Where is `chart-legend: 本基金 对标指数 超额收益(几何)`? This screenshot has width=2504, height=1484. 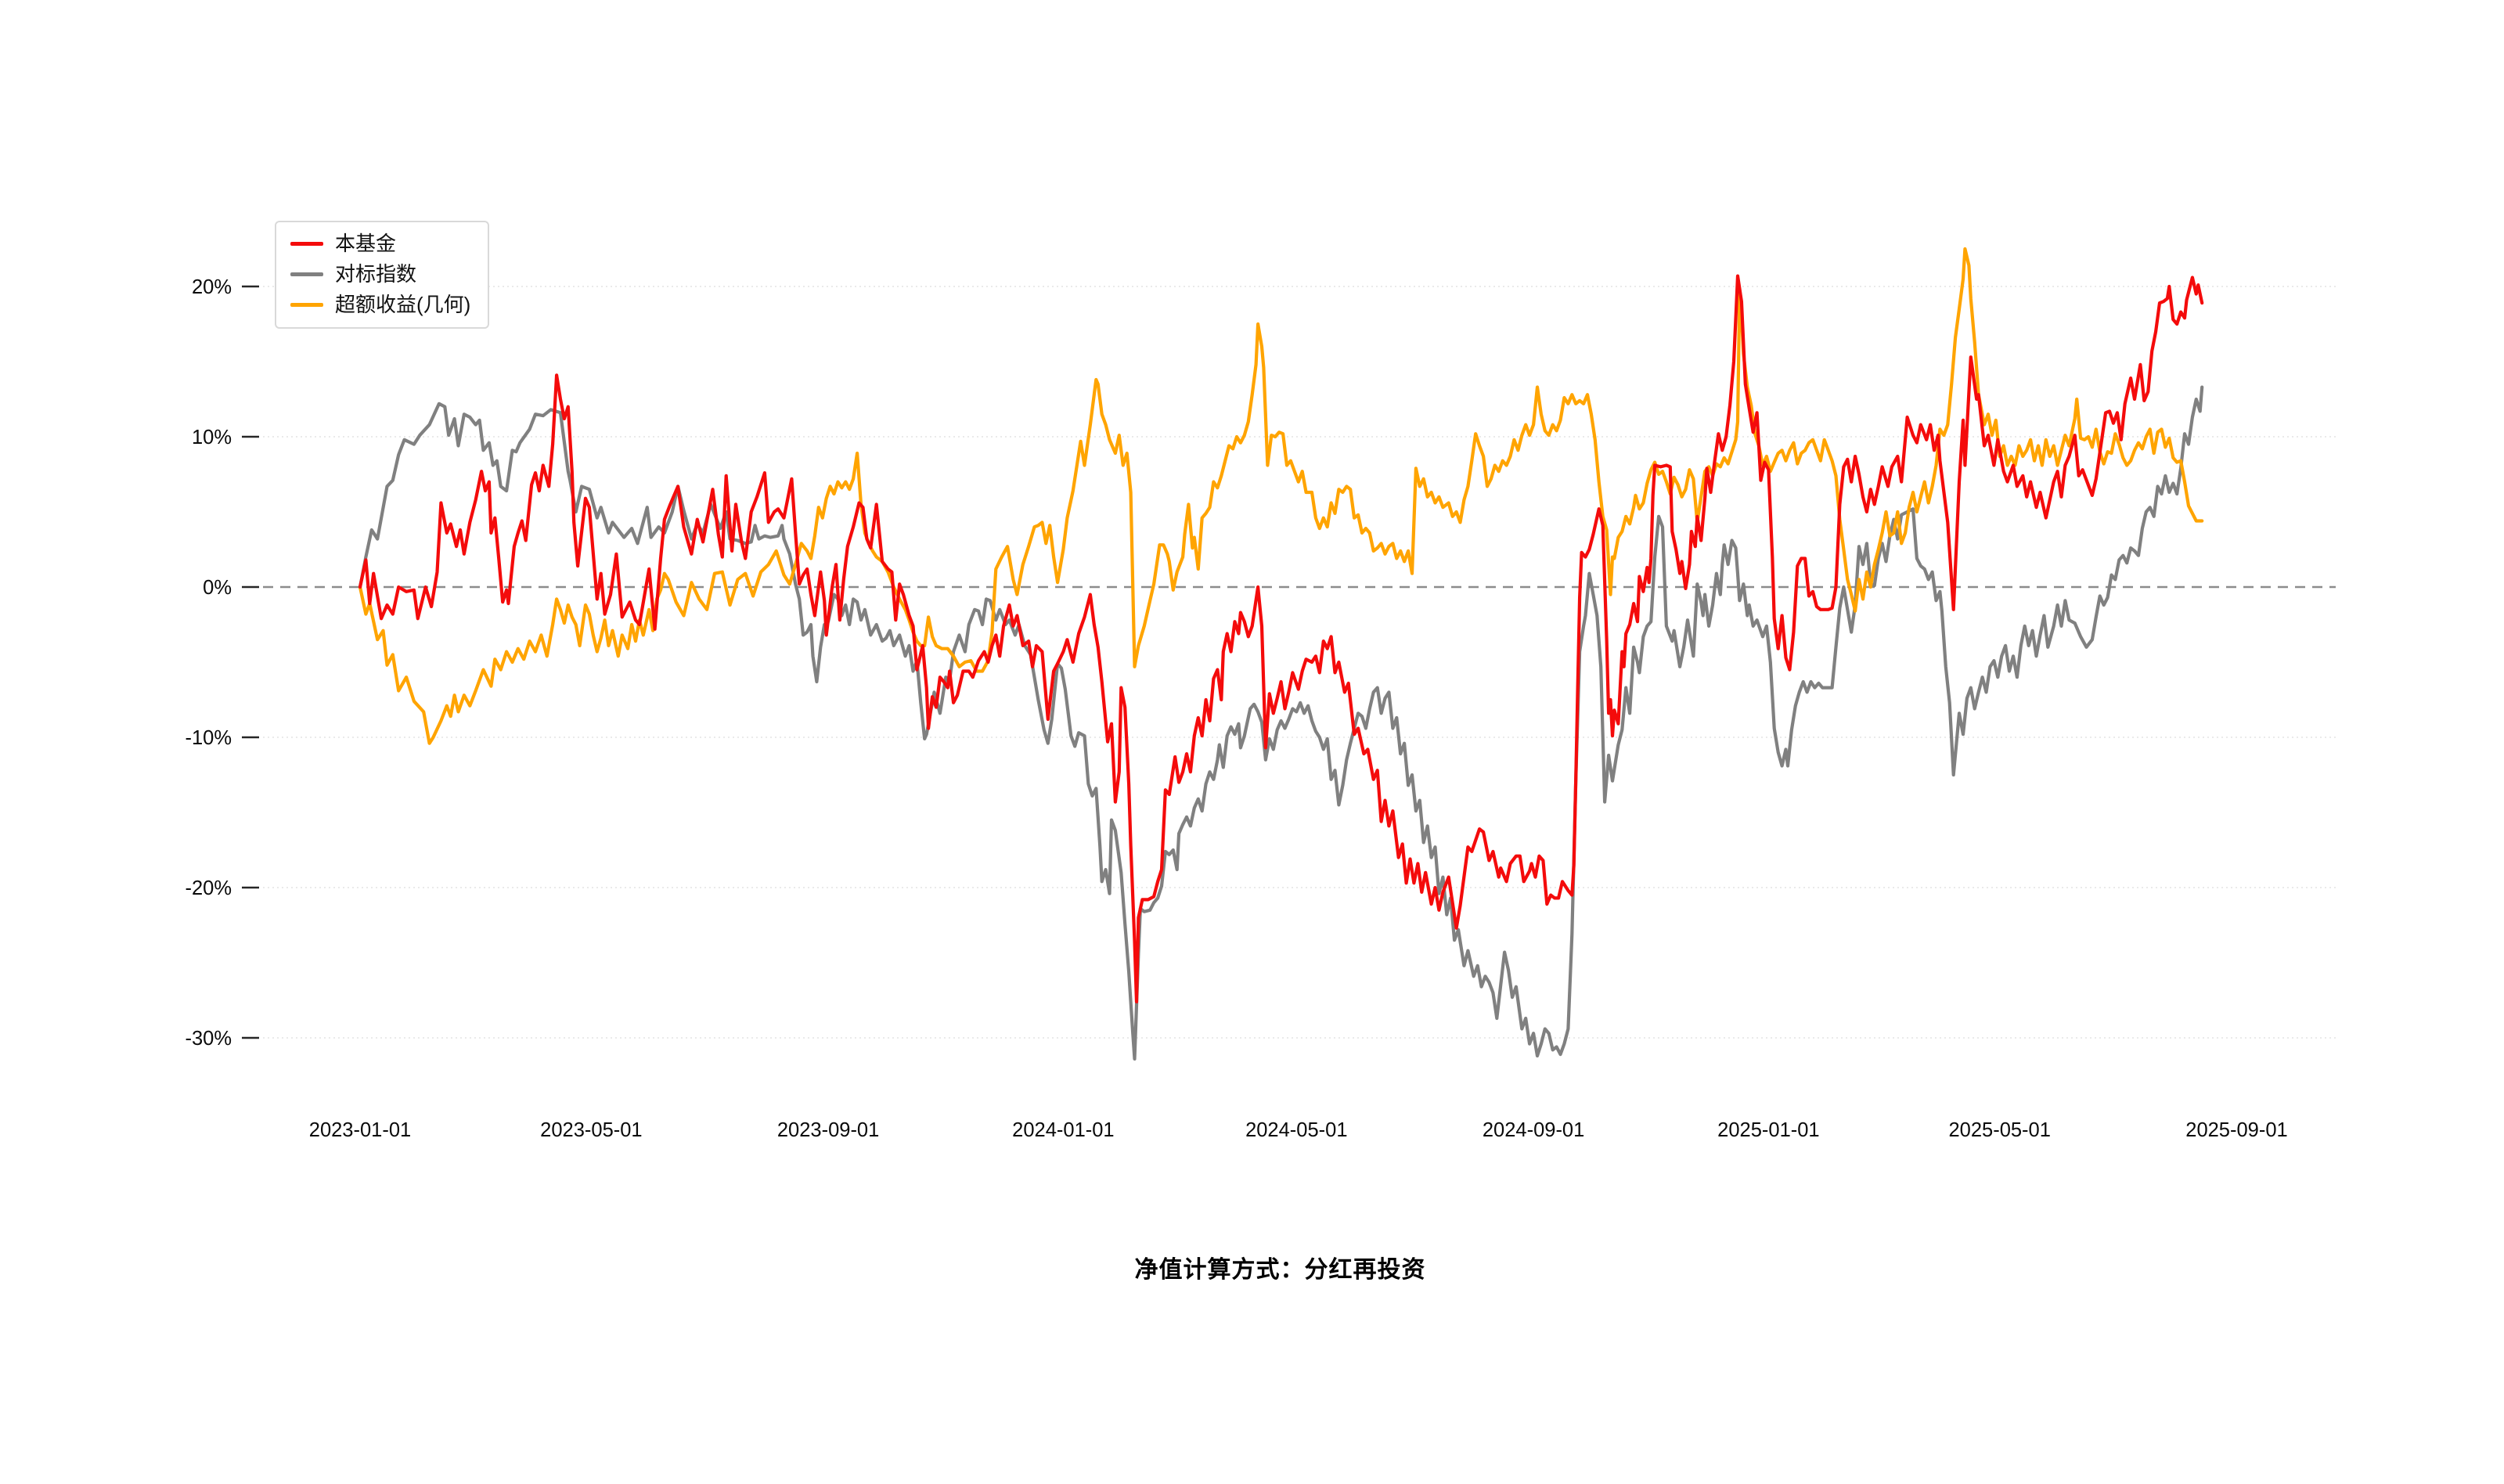 chart-legend: 本基金 对标指数 超额收益(几何) is located at coordinates (382, 275).